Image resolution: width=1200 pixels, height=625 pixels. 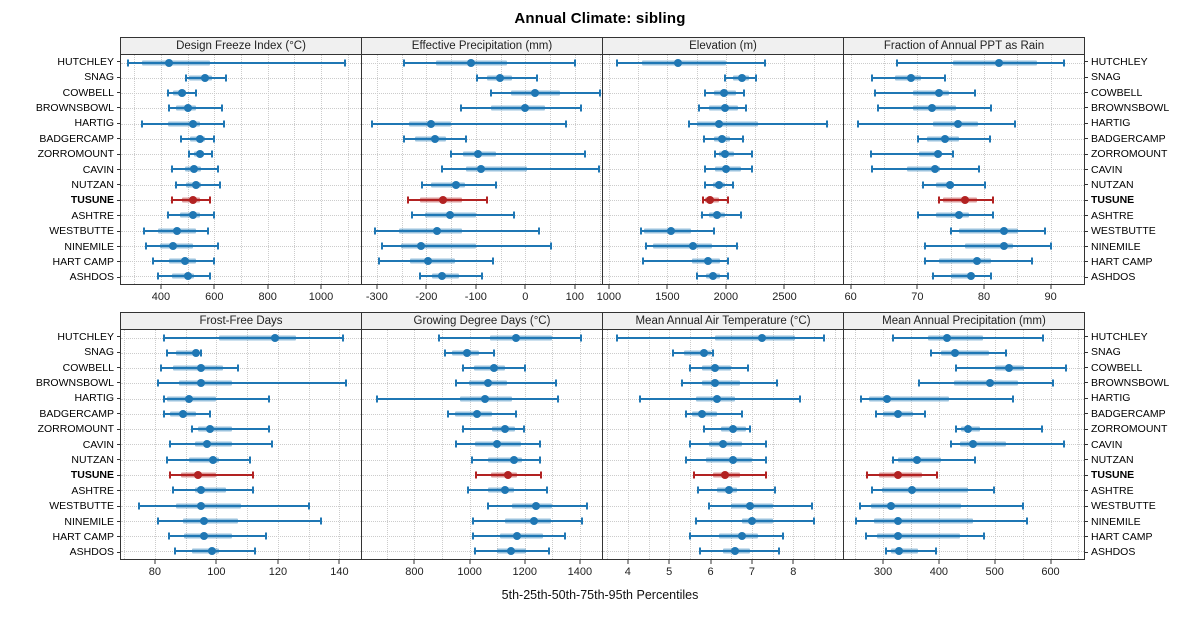 What do you see at coordinates (414, 572) in the screenshot?
I see `x-tick-label: 800` at bounding box center [414, 572].